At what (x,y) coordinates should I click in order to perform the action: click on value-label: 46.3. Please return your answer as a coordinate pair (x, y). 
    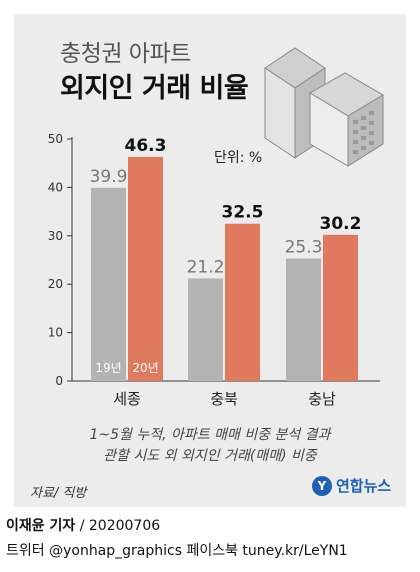
    Looking at the image, I should click on (146, 146).